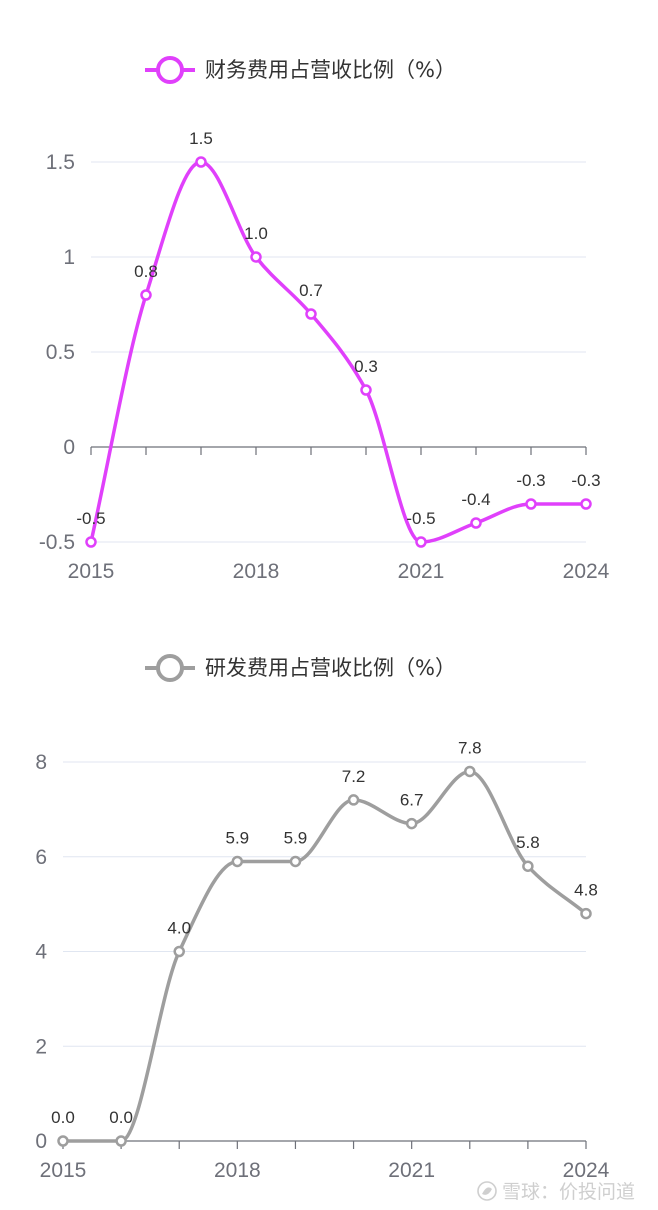  What do you see at coordinates (60, 162) in the screenshot?
I see `y-tick-label: 1.5` at bounding box center [60, 162].